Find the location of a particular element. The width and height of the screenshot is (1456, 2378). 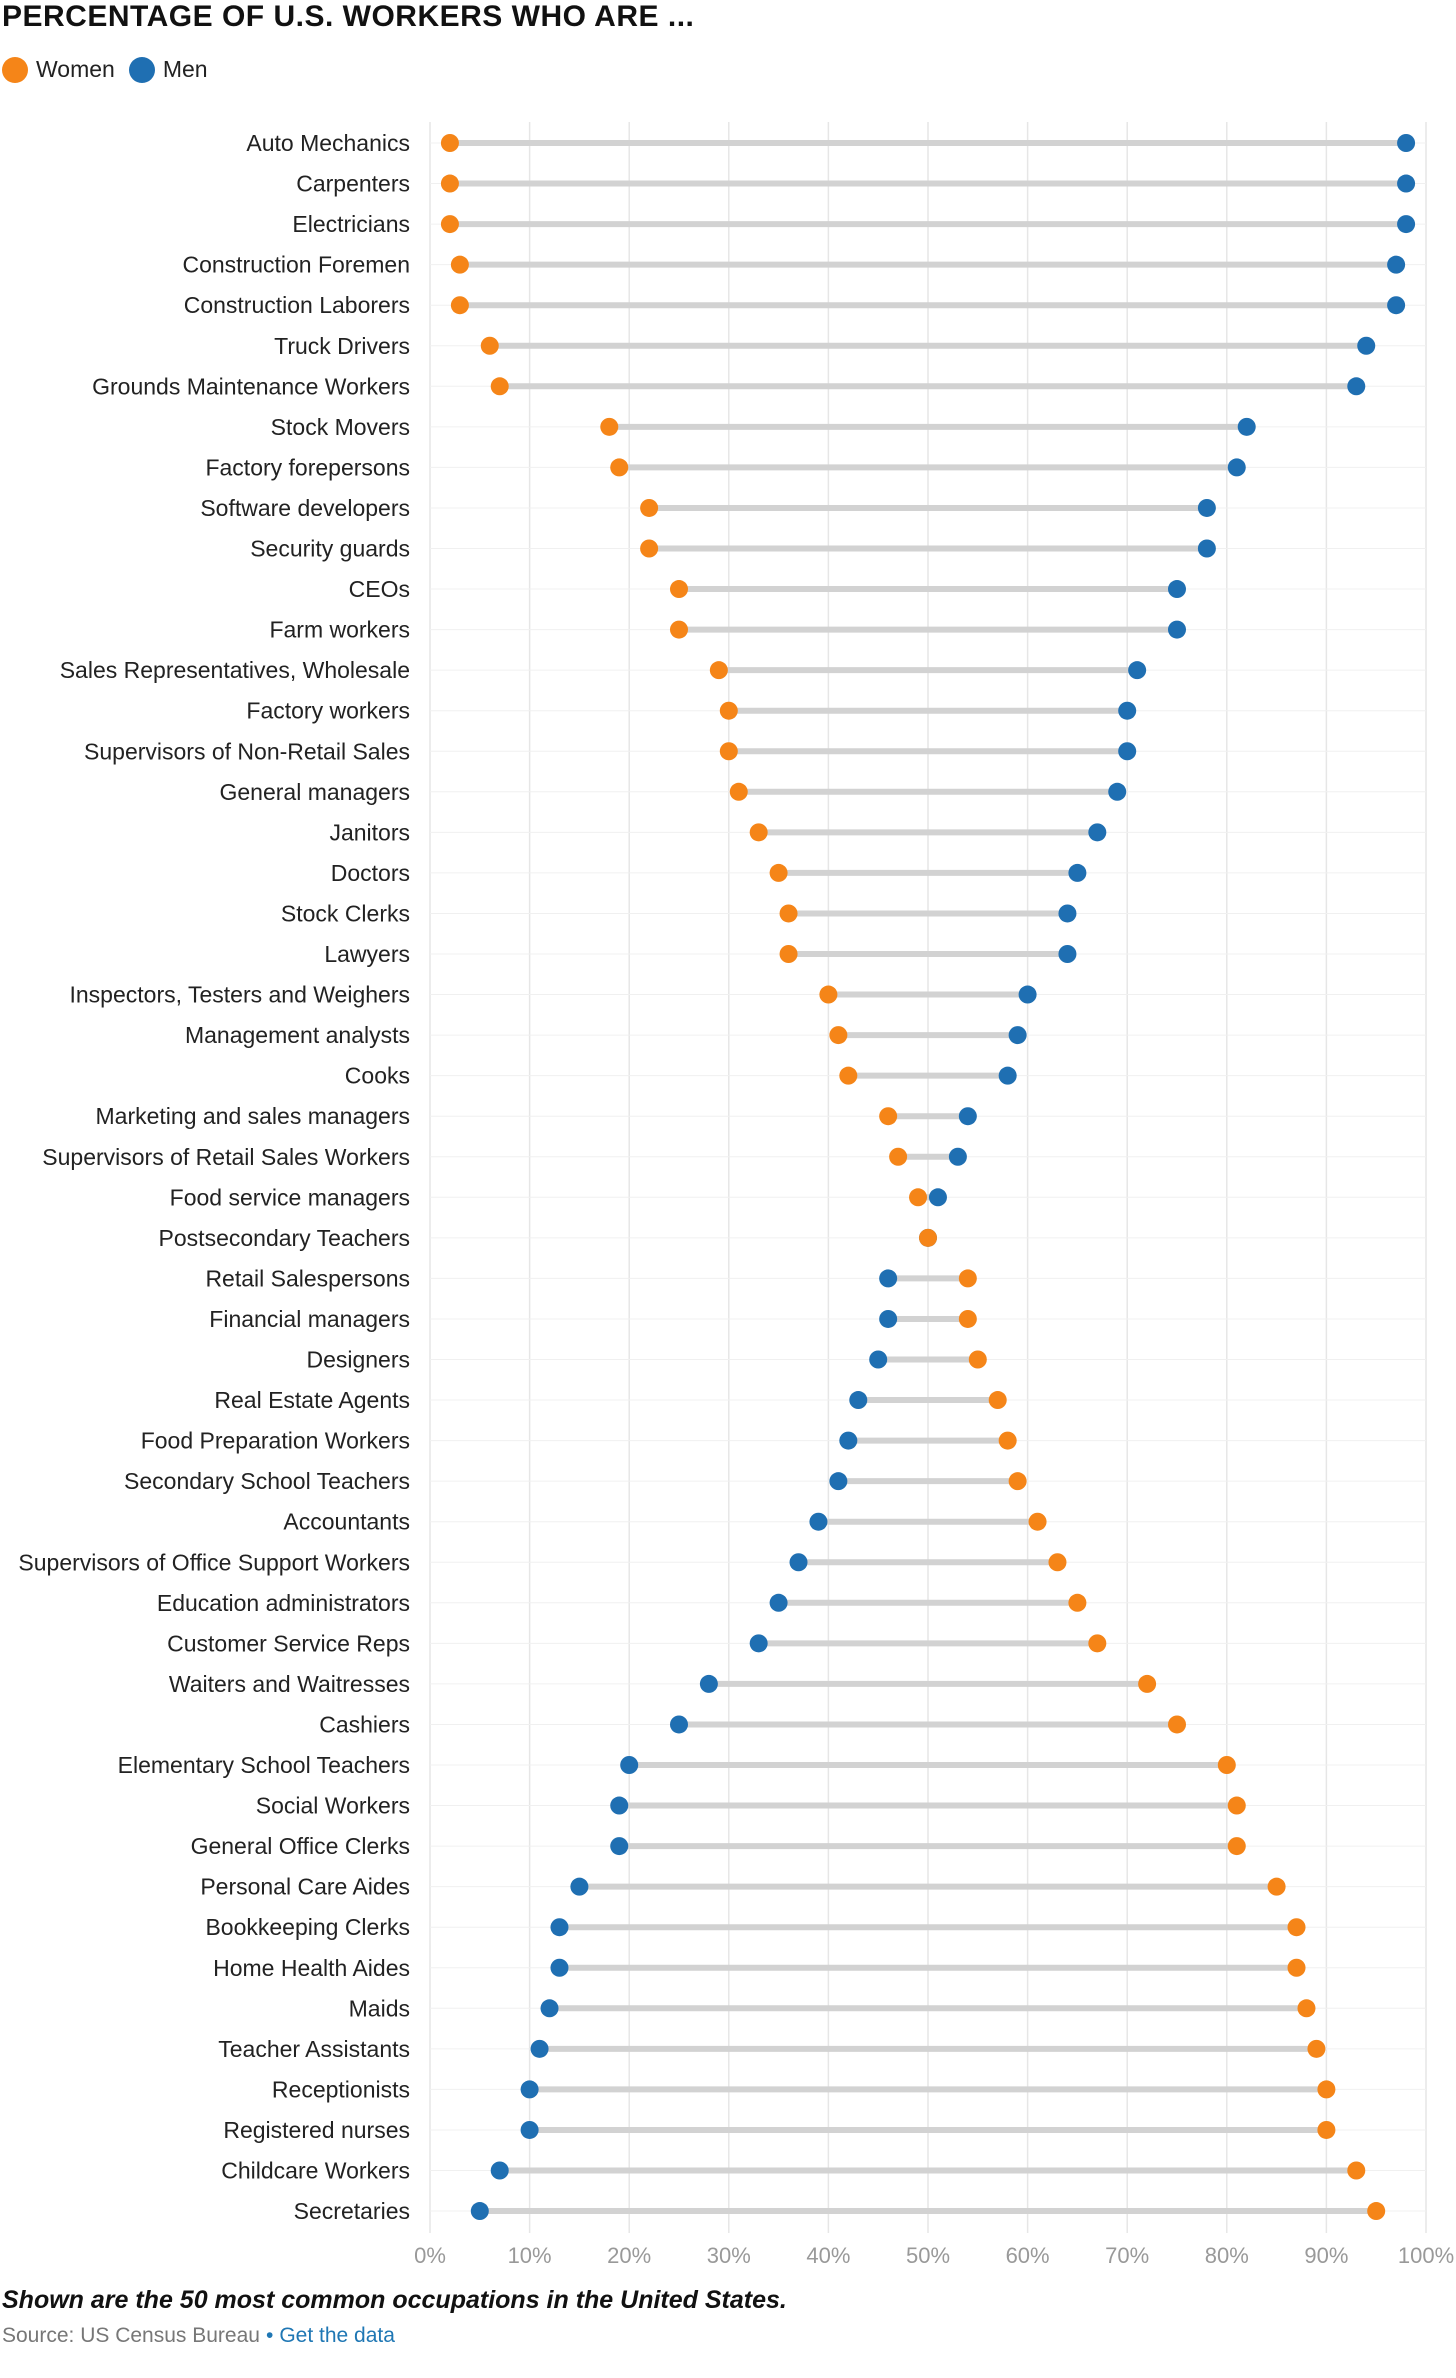

x-tick-label: 50% is located at coordinates (928, 2255).